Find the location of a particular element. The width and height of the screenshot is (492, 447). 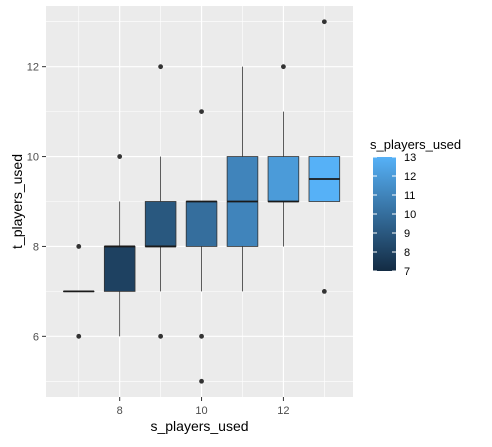

x-tick-label: 10 is located at coordinates (201, 411).